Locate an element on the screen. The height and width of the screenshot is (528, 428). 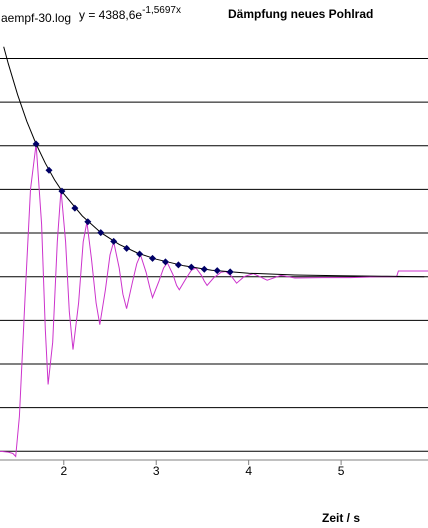
x-tick-label: 4 is located at coordinates (248, 471).